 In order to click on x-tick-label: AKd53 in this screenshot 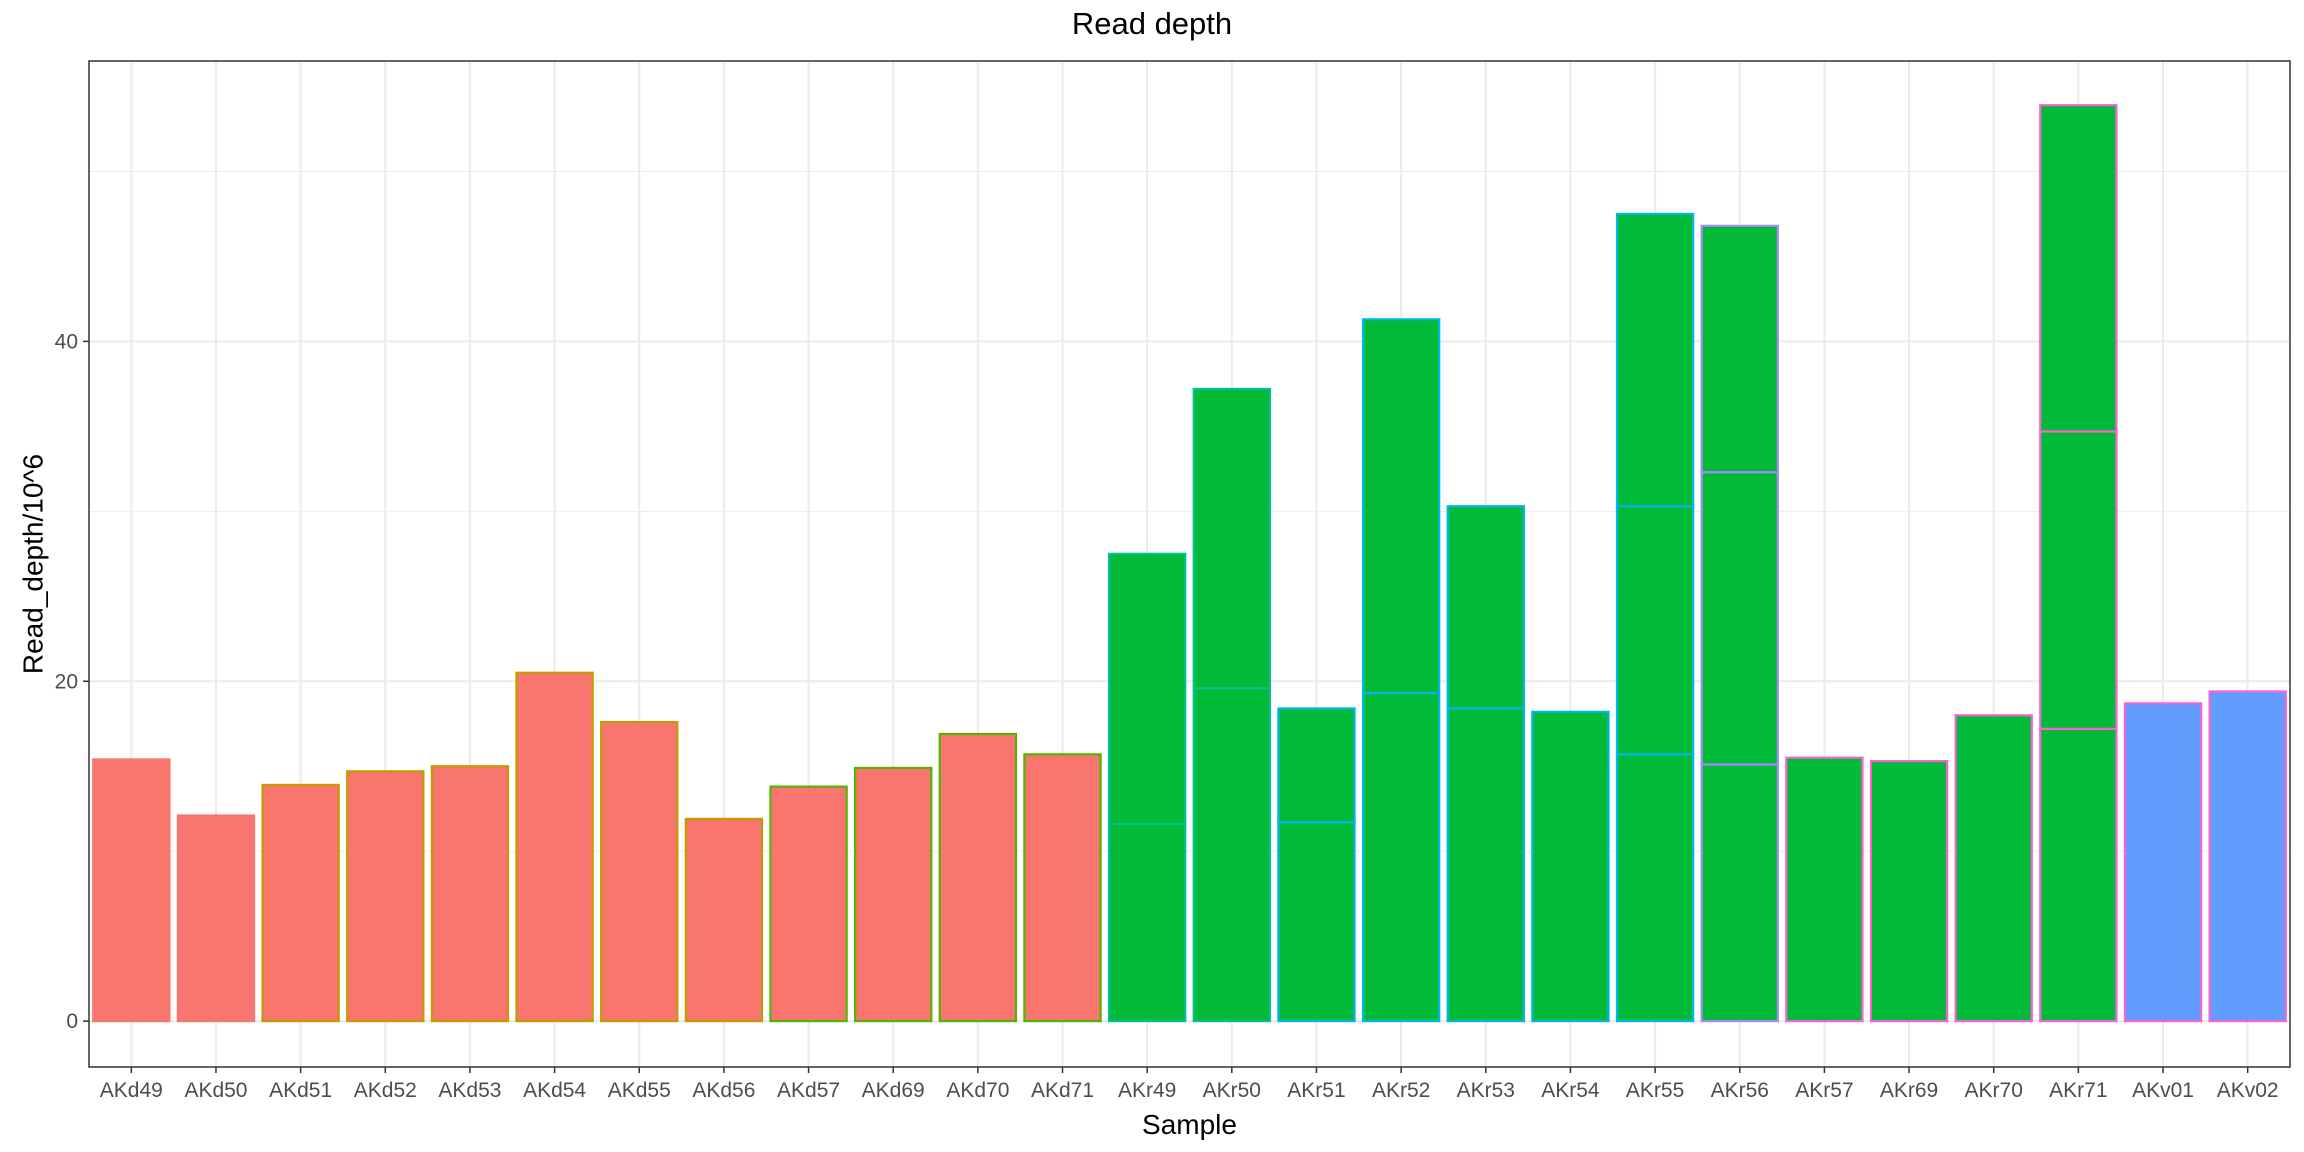, I will do `click(469, 1090)`.